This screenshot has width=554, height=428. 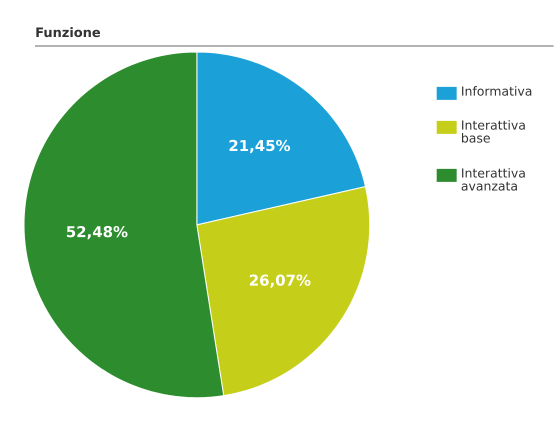 What do you see at coordinates (493, 131) in the screenshot?
I see `legend-label: Interattiva base` at bounding box center [493, 131].